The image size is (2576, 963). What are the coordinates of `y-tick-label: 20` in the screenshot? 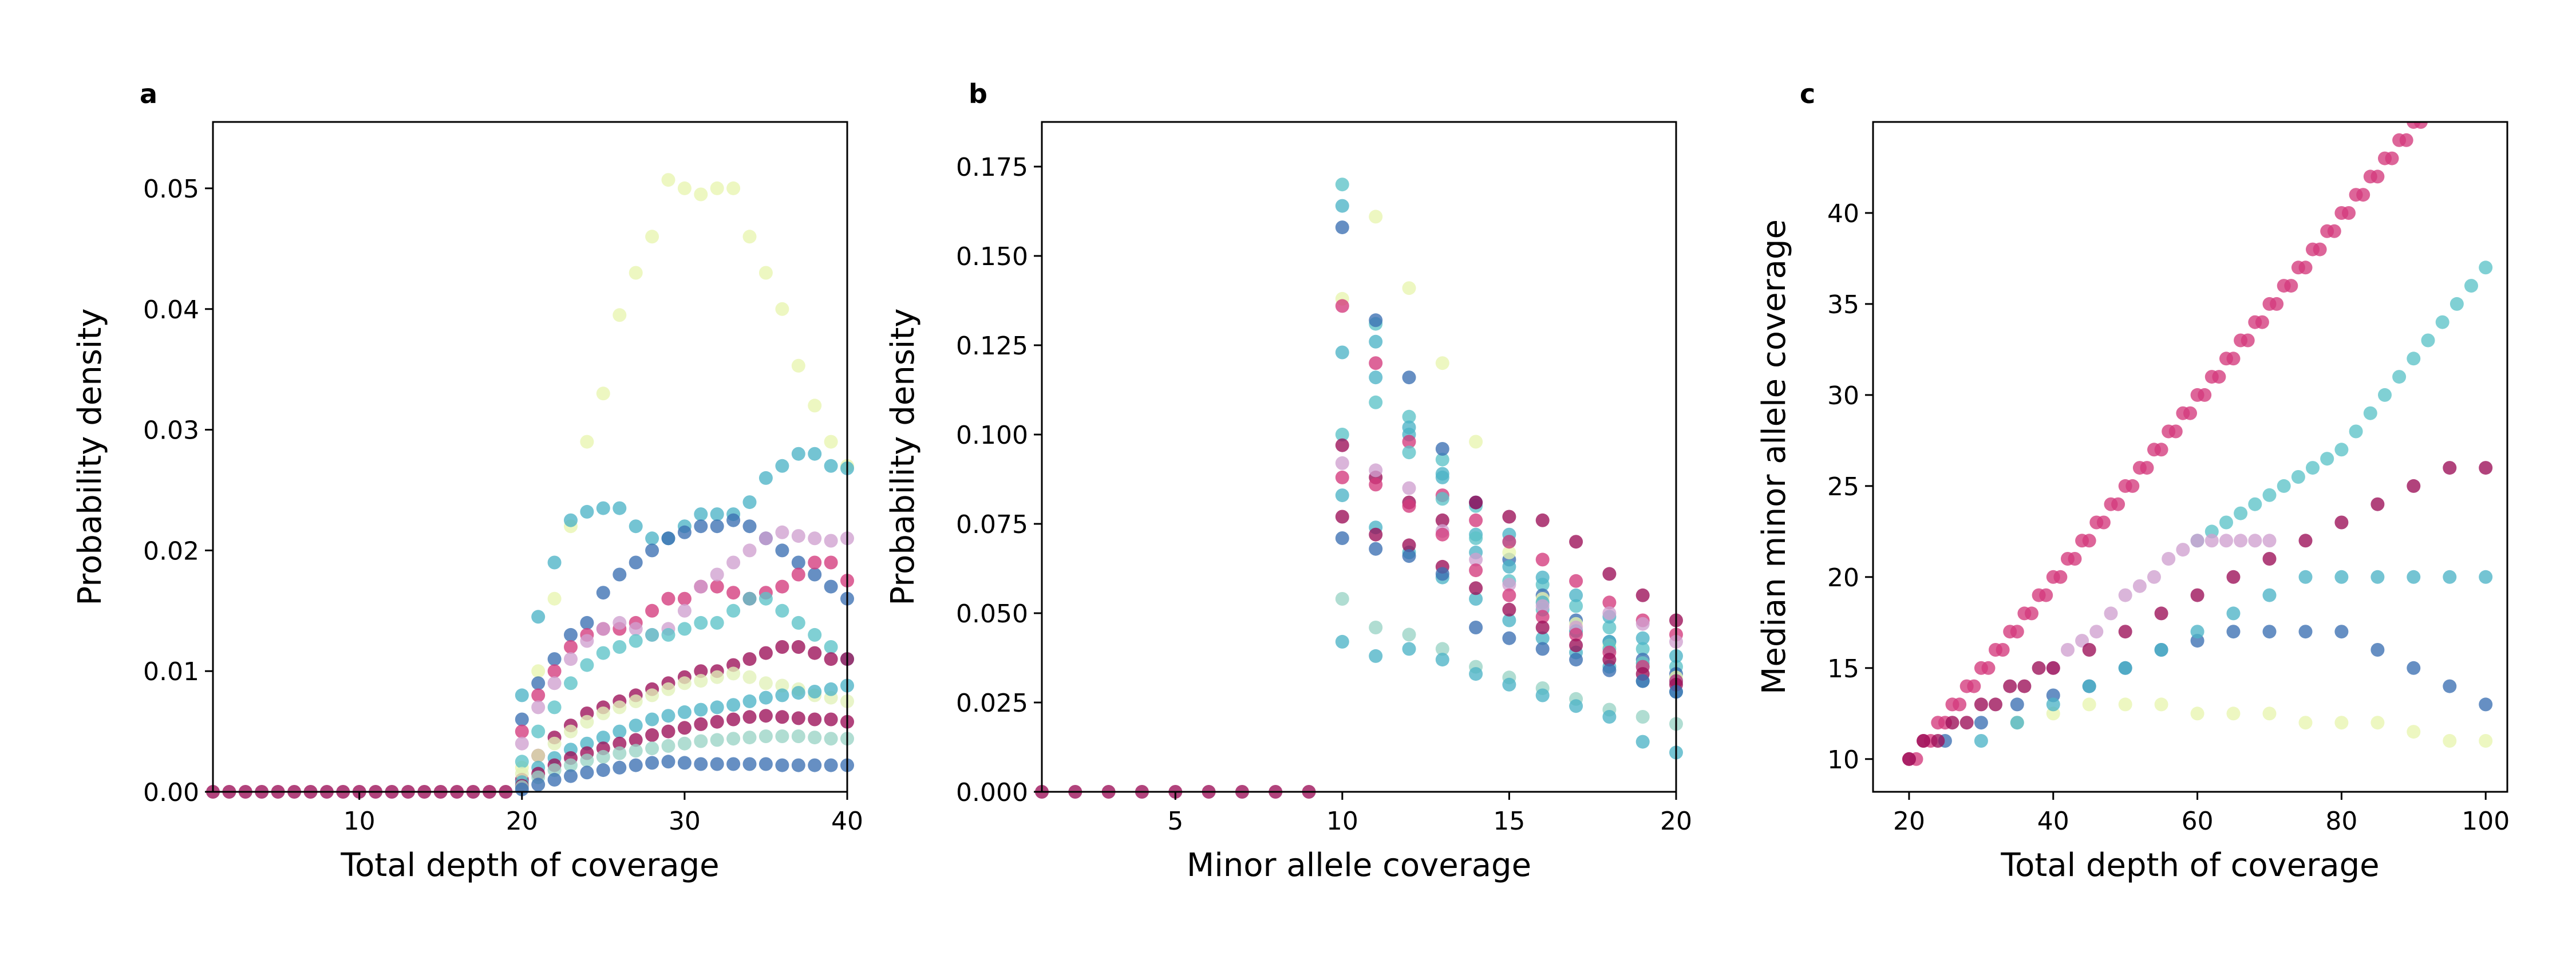 It's located at (1843, 578).